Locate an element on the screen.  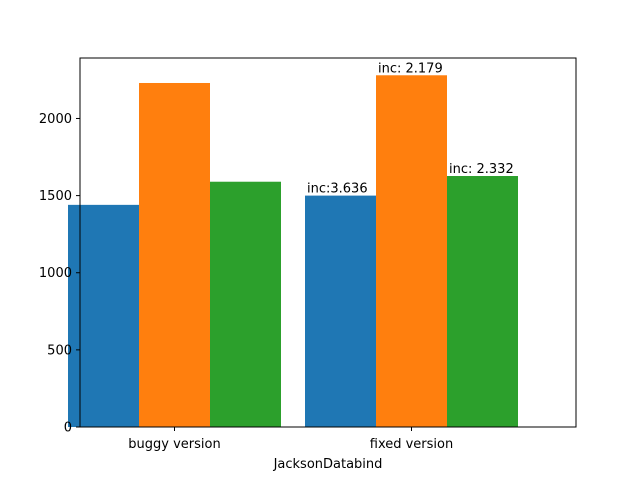
bar-labels-layer: inc:3.636 inc: 2.179 inc: 2.332 is located at coordinates (410, 128).